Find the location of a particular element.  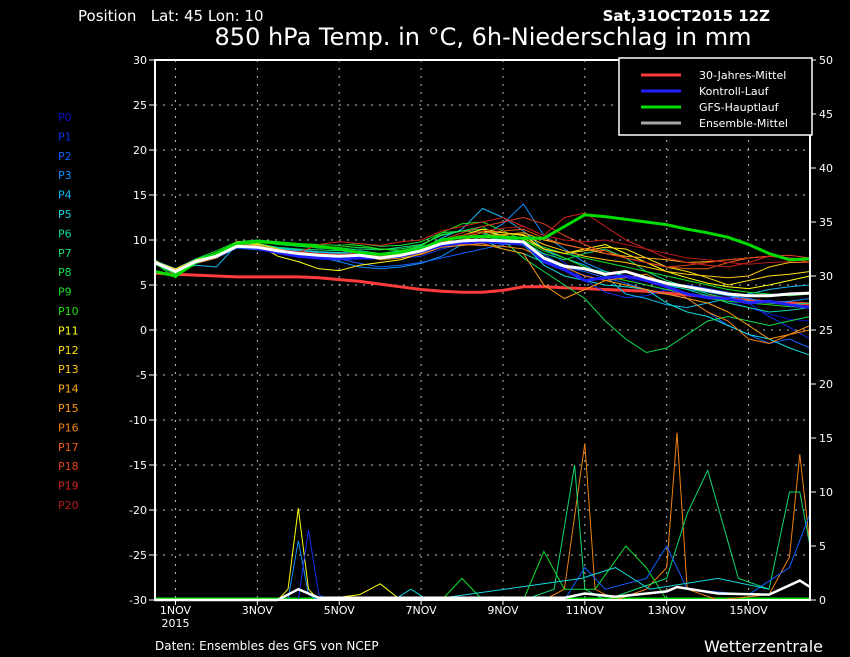

ensemble-mean-line is located at coordinates (482, 268).